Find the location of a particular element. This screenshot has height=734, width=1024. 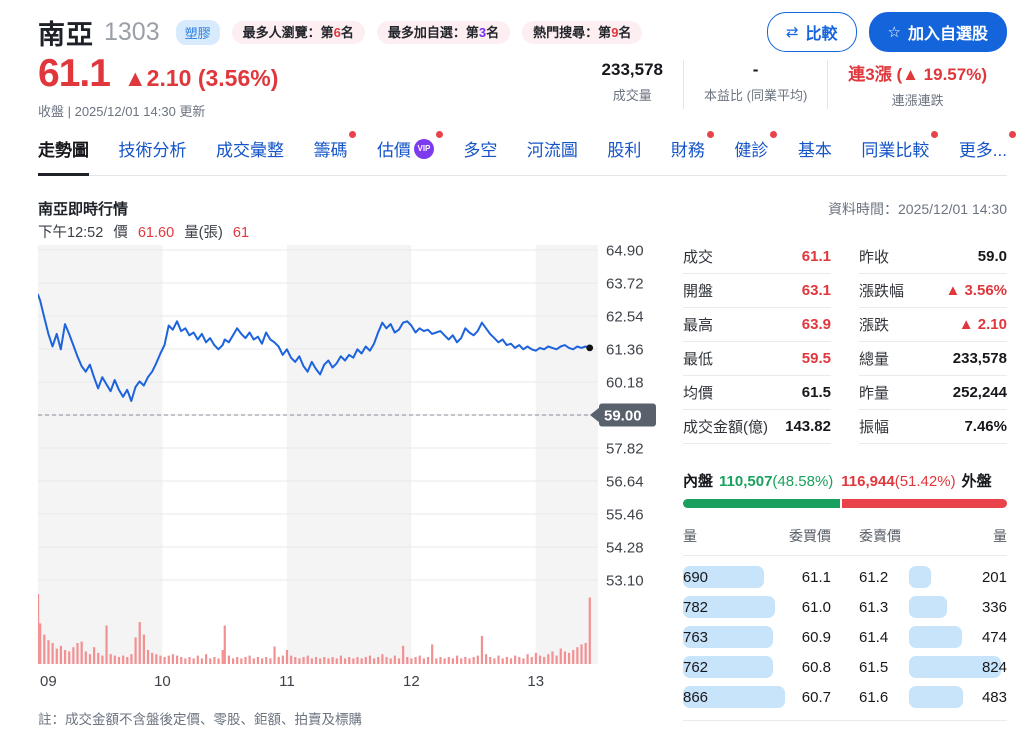

bid-vol-header: 量 is located at coordinates (690, 536).